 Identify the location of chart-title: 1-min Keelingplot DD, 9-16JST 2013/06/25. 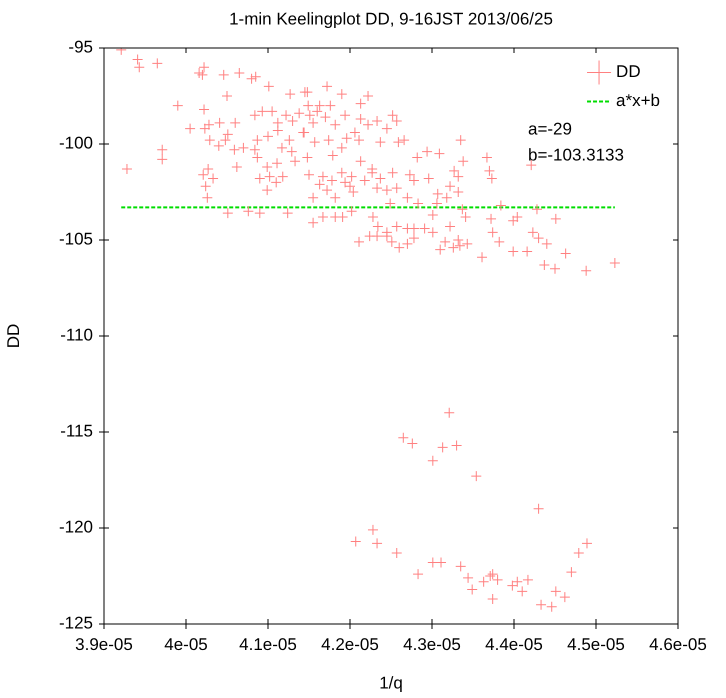
(391, 19).